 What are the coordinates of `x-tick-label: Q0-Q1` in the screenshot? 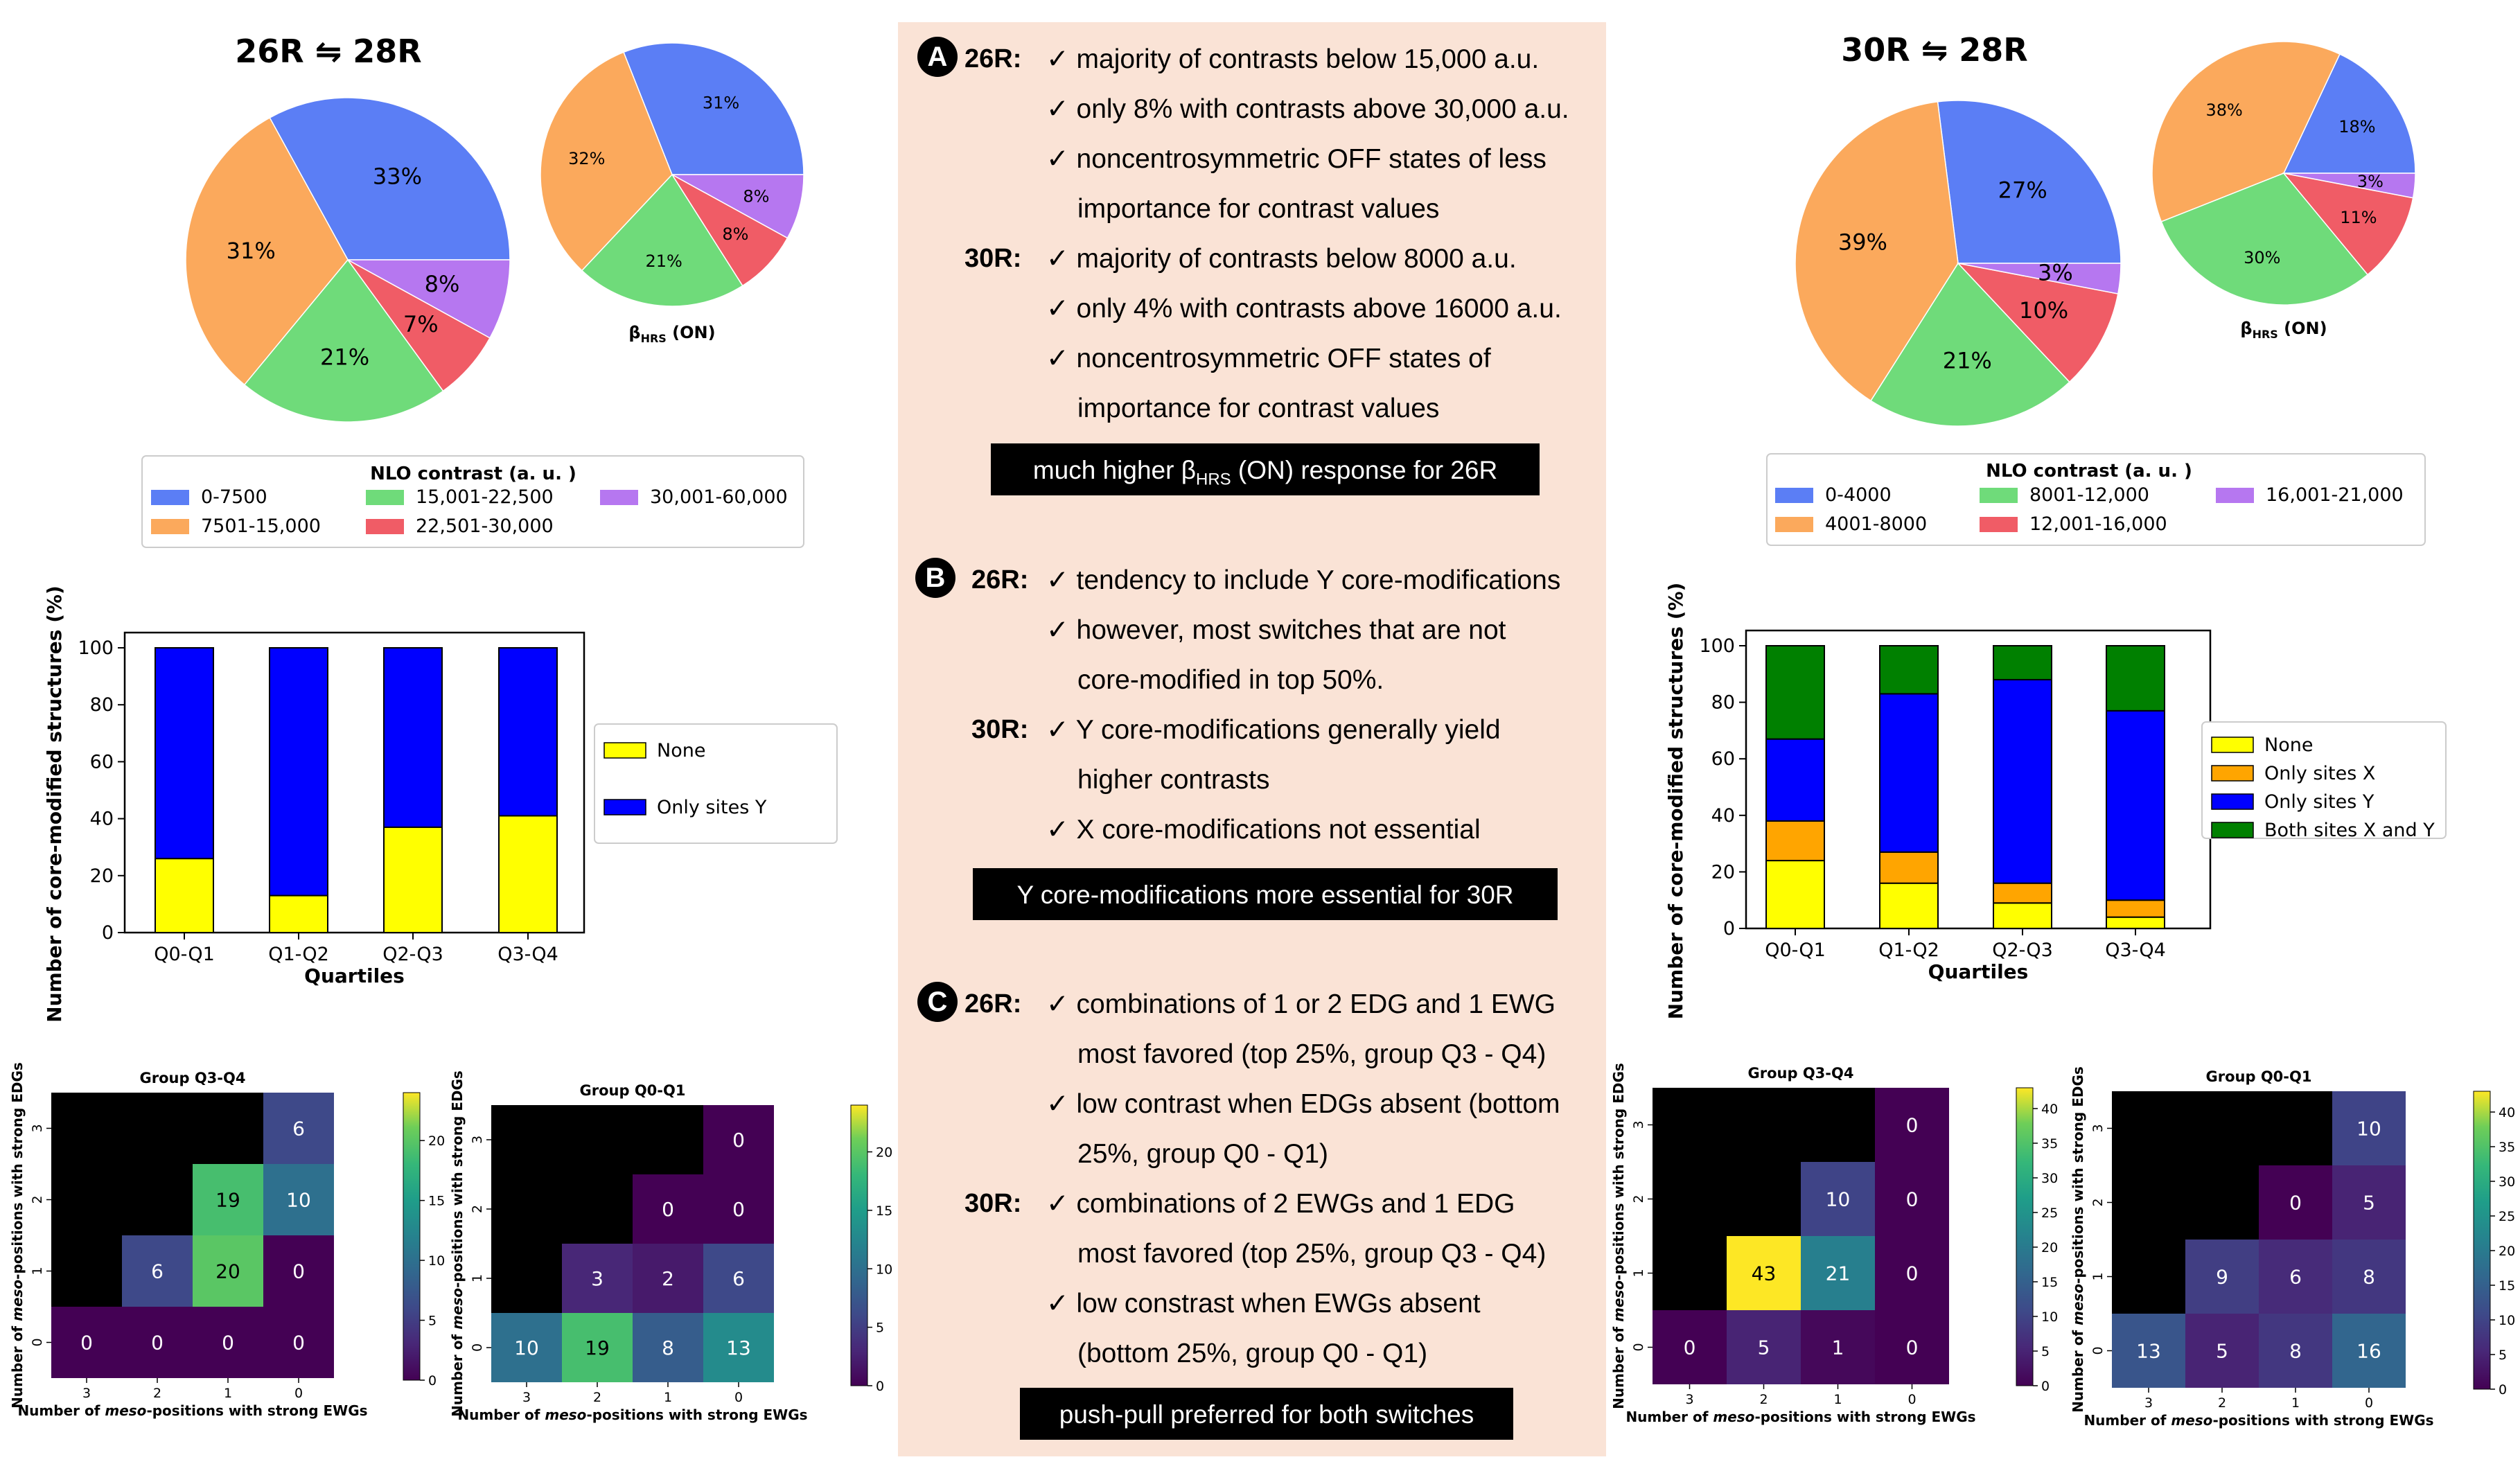 It's located at (1795, 950).